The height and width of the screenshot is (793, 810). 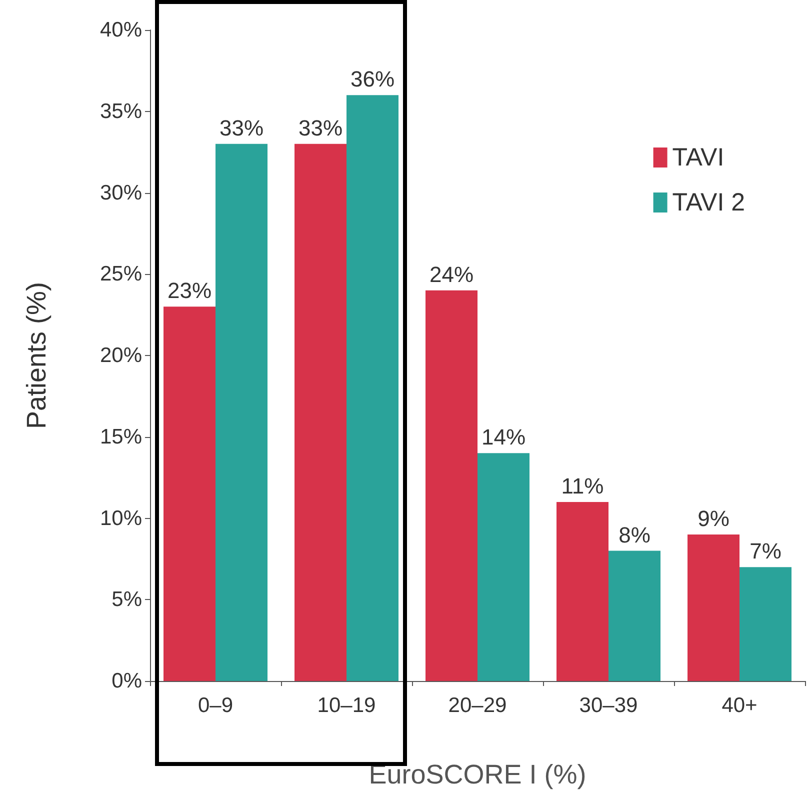 What do you see at coordinates (121, 192) in the screenshot?
I see `y-tick-label: 30%` at bounding box center [121, 192].